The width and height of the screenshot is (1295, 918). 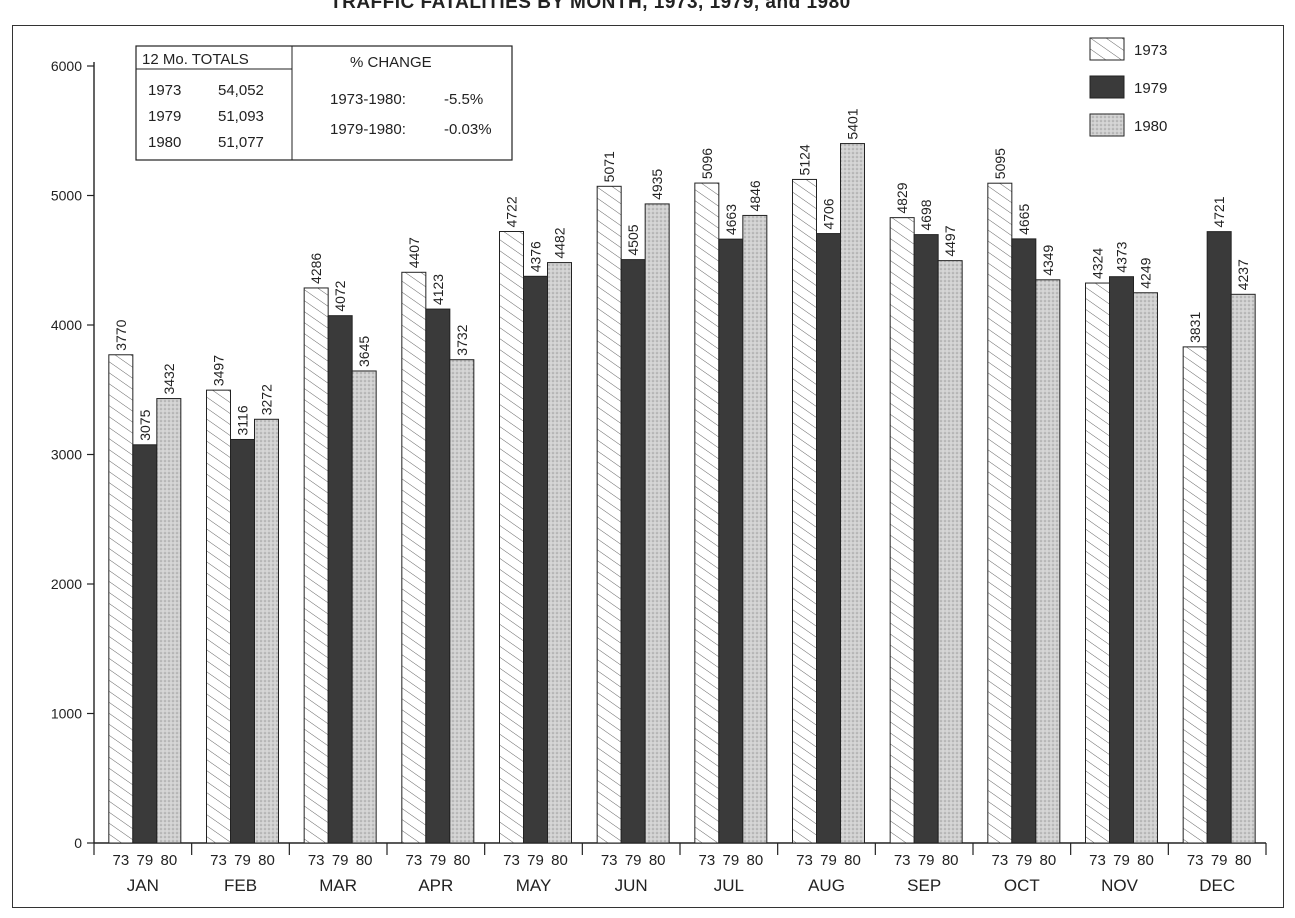 What do you see at coordinates (1219, 537) in the screenshot?
I see `bar-1979-dec` at bounding box center [1219, 537].